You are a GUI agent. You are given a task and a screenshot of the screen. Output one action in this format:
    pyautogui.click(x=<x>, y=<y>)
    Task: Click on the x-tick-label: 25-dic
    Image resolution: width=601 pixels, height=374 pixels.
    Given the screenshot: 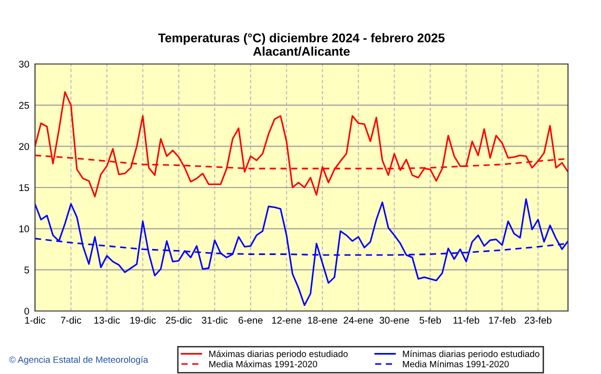 What is the action you would take?
    pyautogui.click(x=179, y=320)
    